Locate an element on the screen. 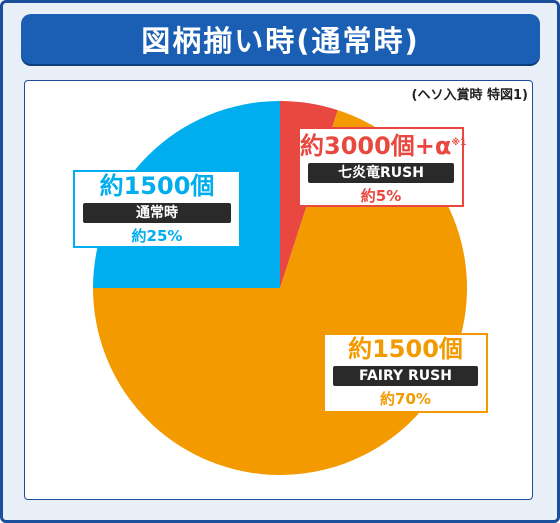 This screenshot has width=560, height=523. label-fairy-mode: FAIRY RUSH is located at coordinates (405, 376).